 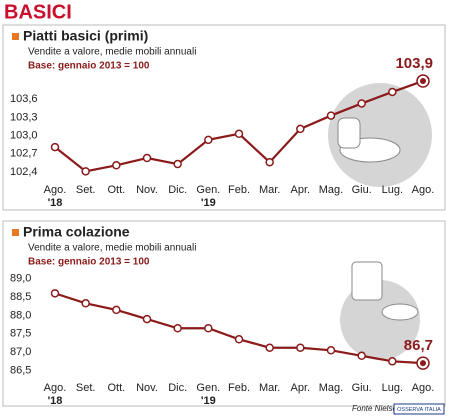 What do you see at coordinates (24, 135) in the screenshot?
I see `y-tick-label: 103,0` at bounding box center [24, 135].